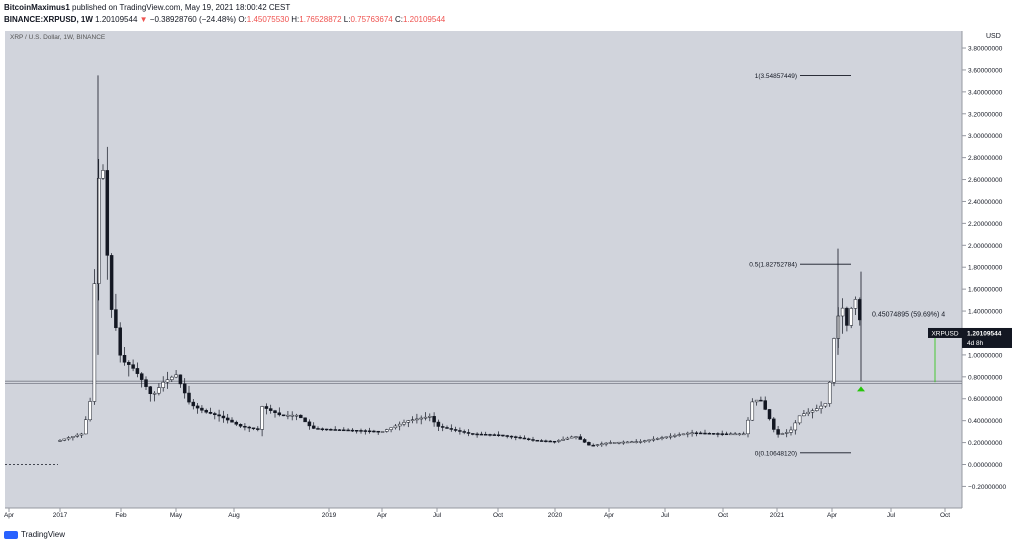 The image size is (1024, 546). What do you see at coordinates (329, 515) in the screenshot?
I see `x-tick-label: 2019` at bounding box center [329, 515].